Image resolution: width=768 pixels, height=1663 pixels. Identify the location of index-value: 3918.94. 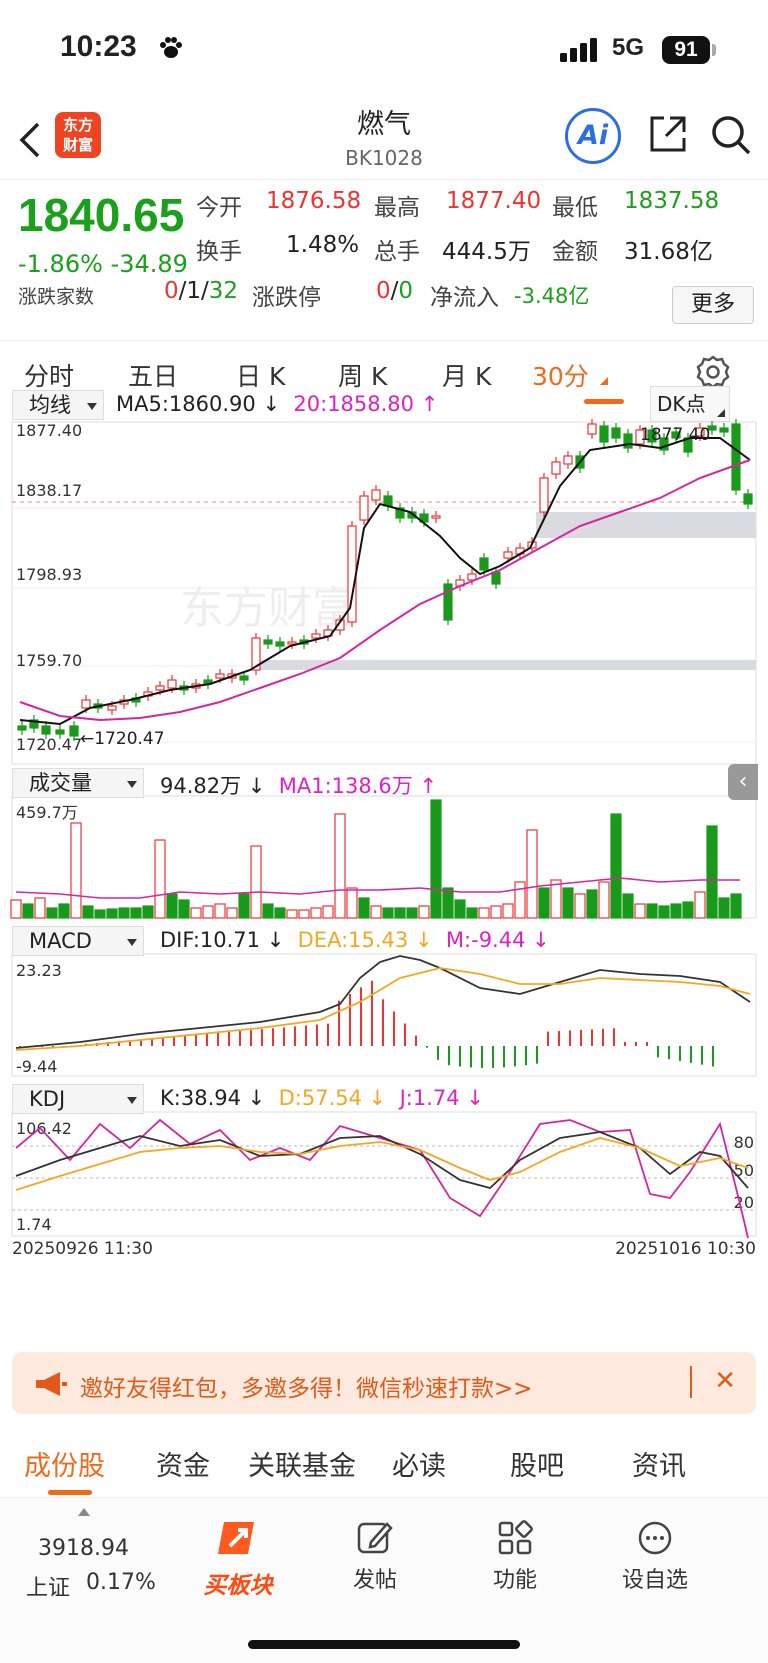
(83, 1548).